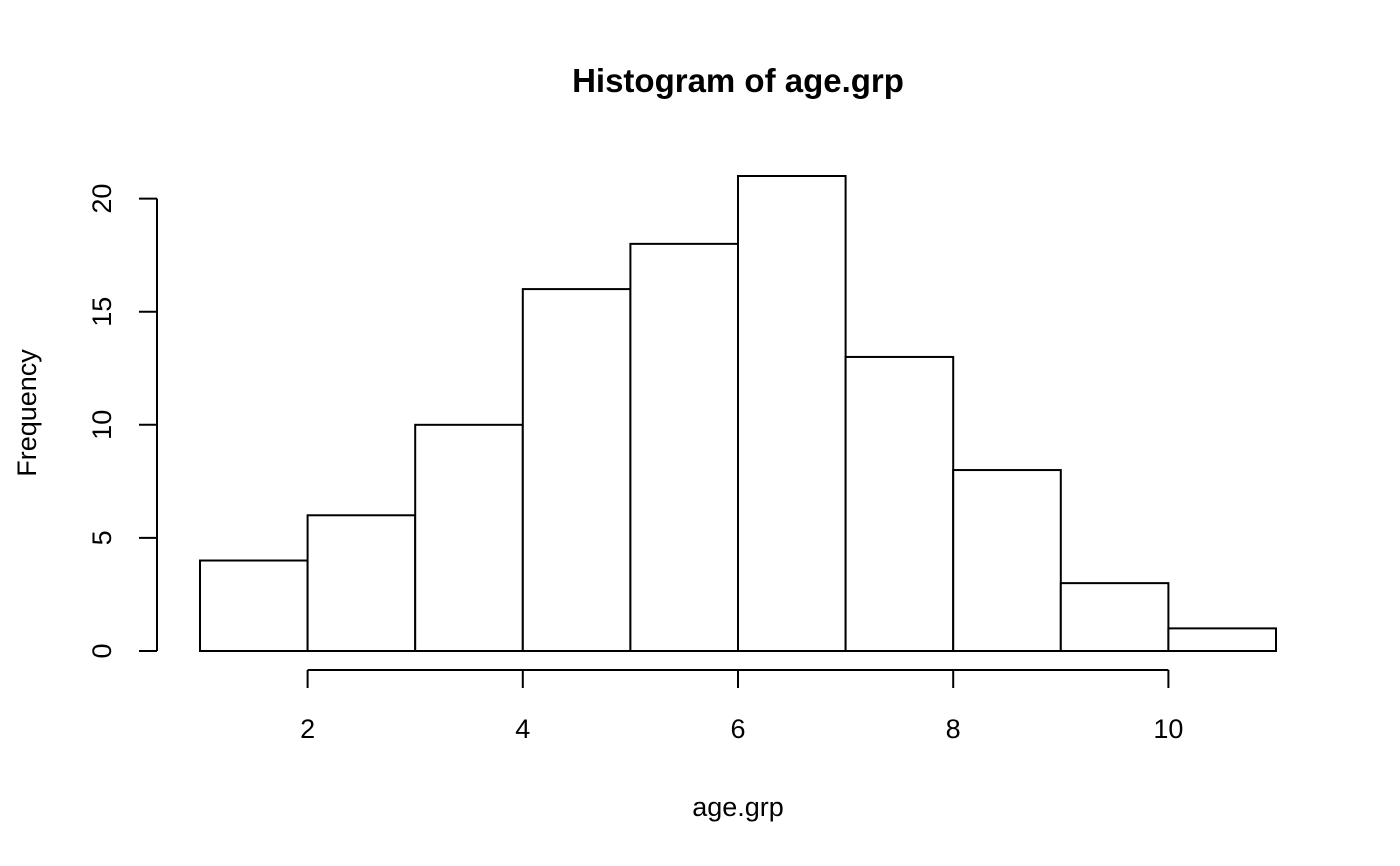  Describe the element at coordinates (102, 537) in the screenshot. I see `y-tick-label: 5` at that location.